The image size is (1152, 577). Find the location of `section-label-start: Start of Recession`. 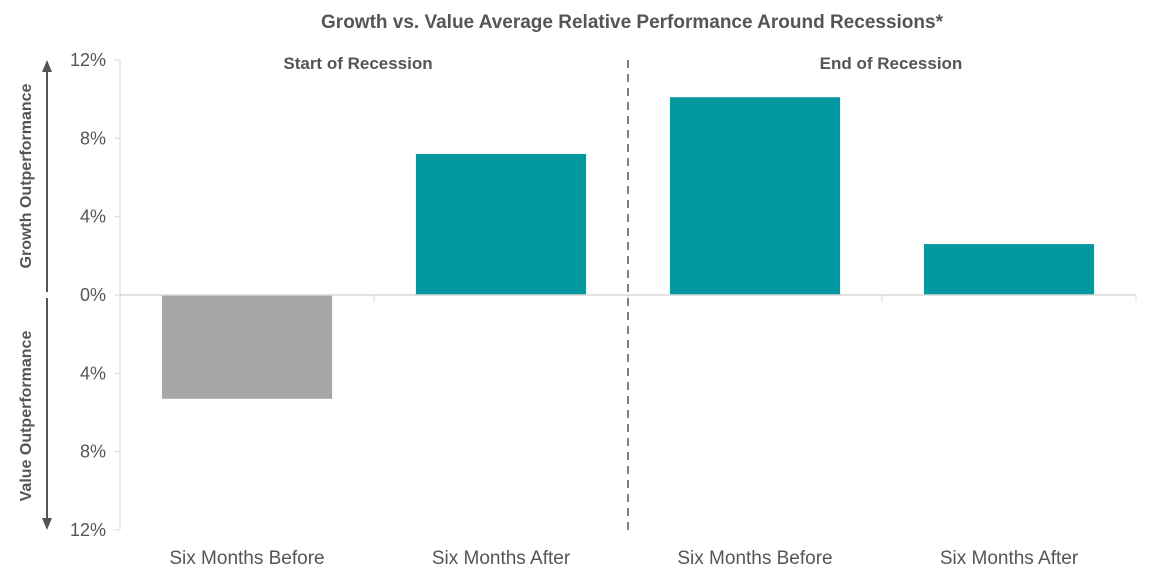

section-label-start: Start of Recession is located at coordinates (357, 63).